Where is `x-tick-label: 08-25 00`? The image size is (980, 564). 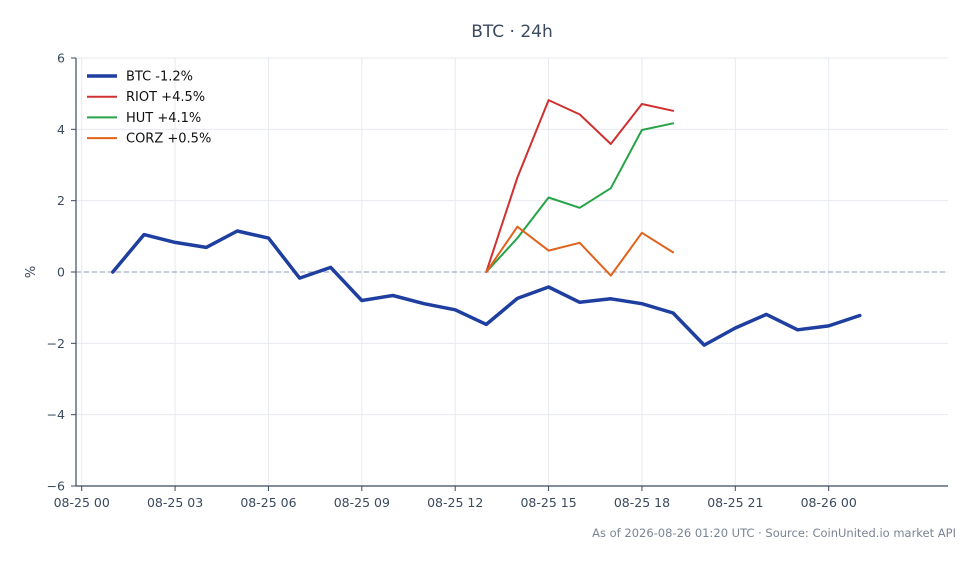
x-tick-label: 08-25 00 is located at coordinates (82, 502).